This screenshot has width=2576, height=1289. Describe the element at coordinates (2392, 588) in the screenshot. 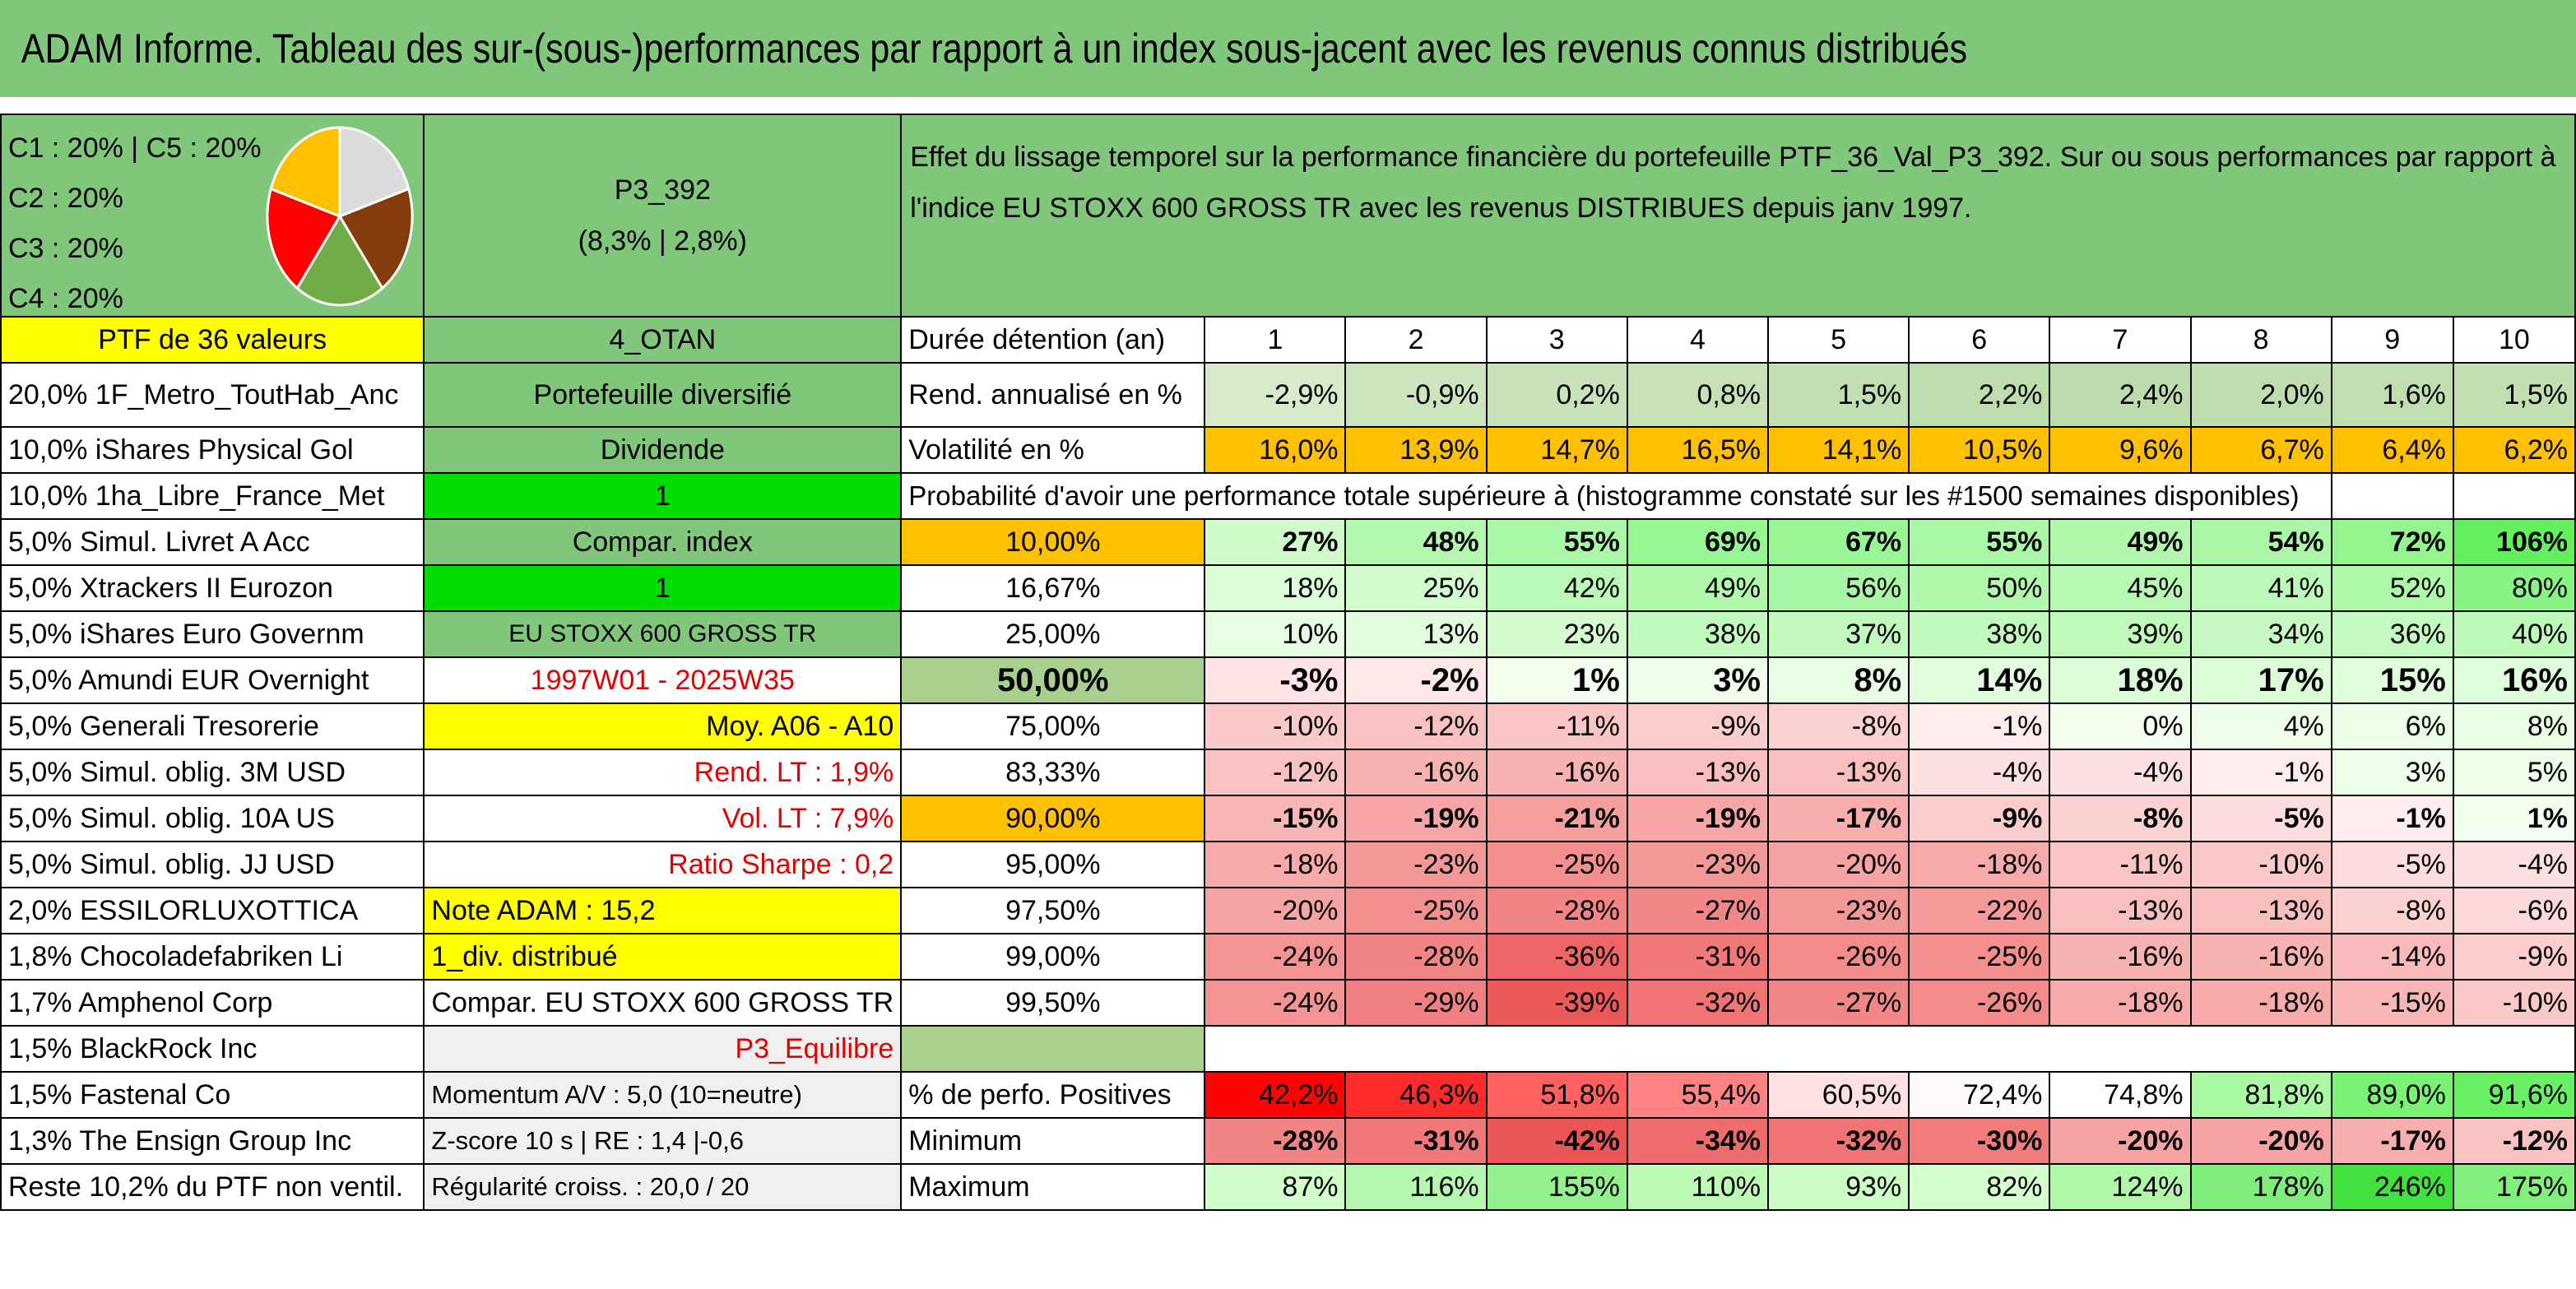

I see `percentile-value: 52%` at that location.